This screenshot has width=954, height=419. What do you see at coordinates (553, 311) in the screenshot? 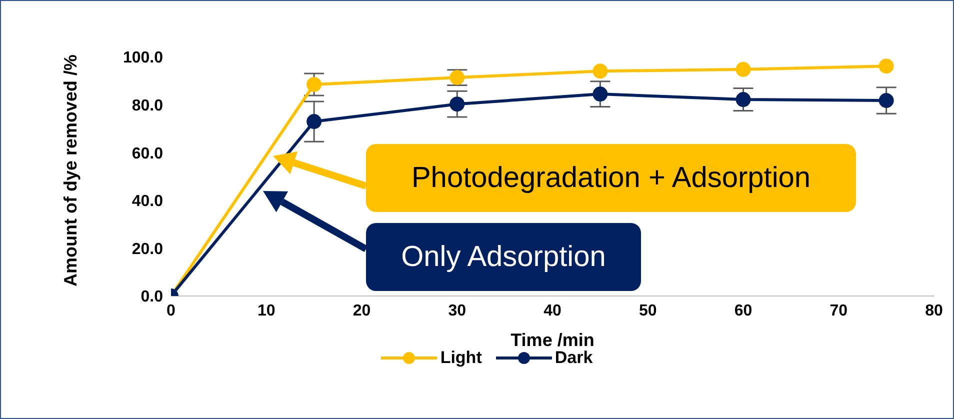
I see `x-tick-label: 40` at bounding box center [553, 311].